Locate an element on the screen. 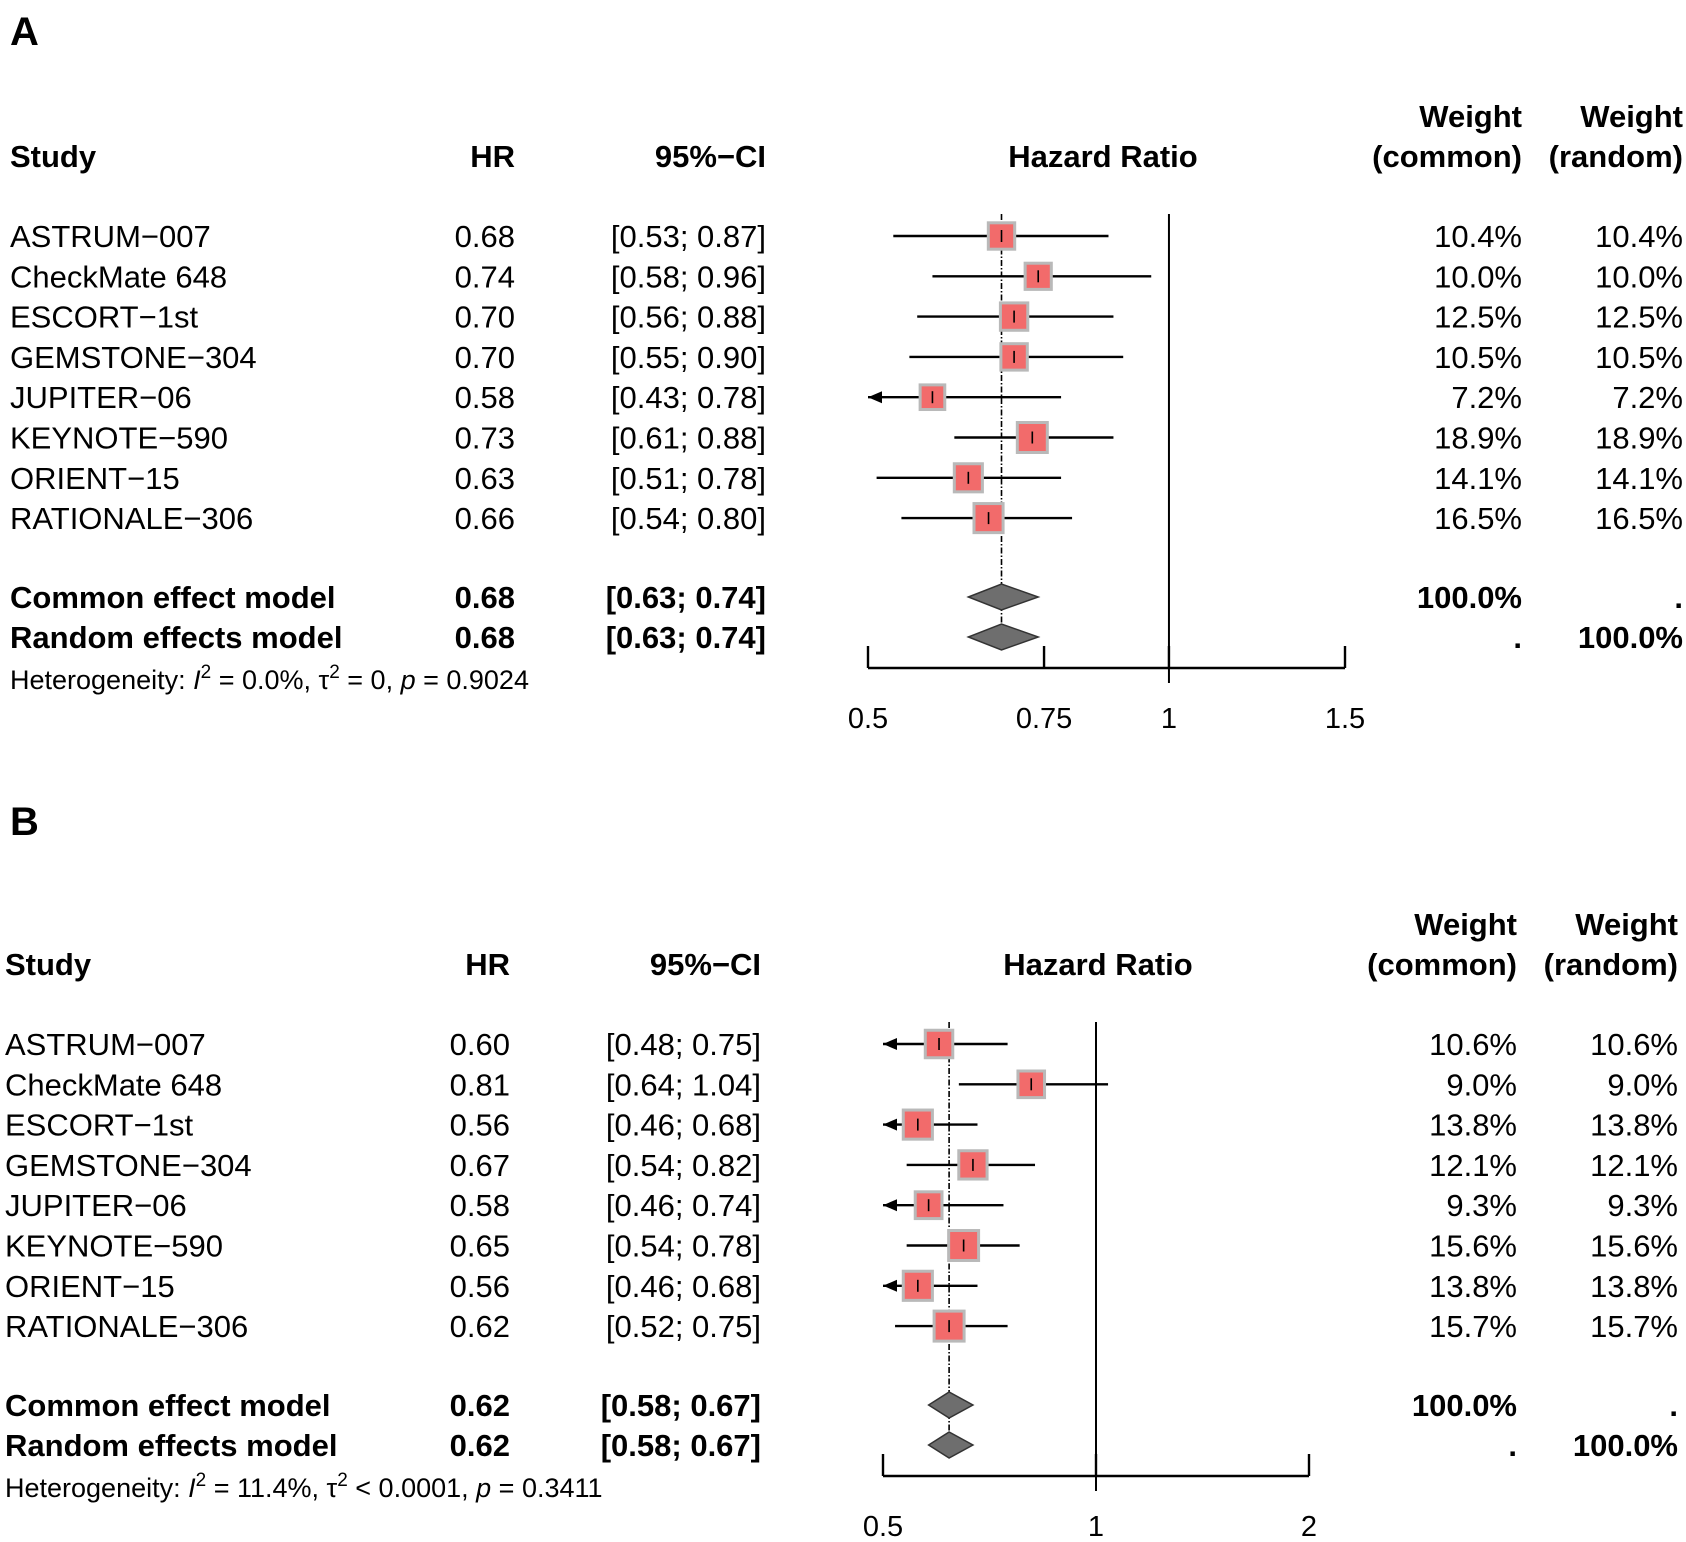 The image size is (1686, 1542). study-hr: 0.81 is located at coordinates (480, 1084).